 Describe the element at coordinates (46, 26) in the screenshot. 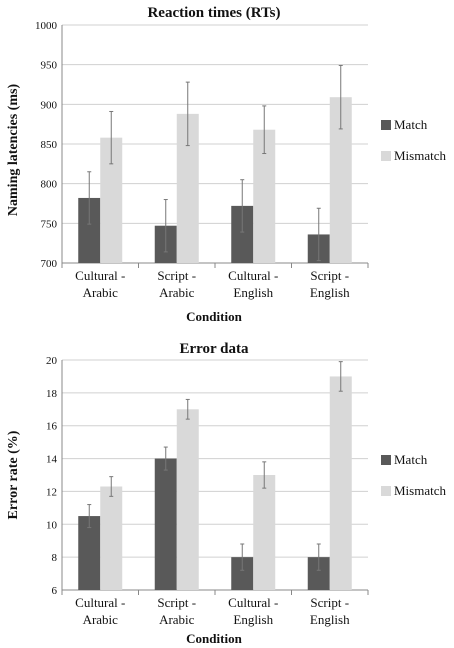

I see `y-tick-label: 1000` at that location.